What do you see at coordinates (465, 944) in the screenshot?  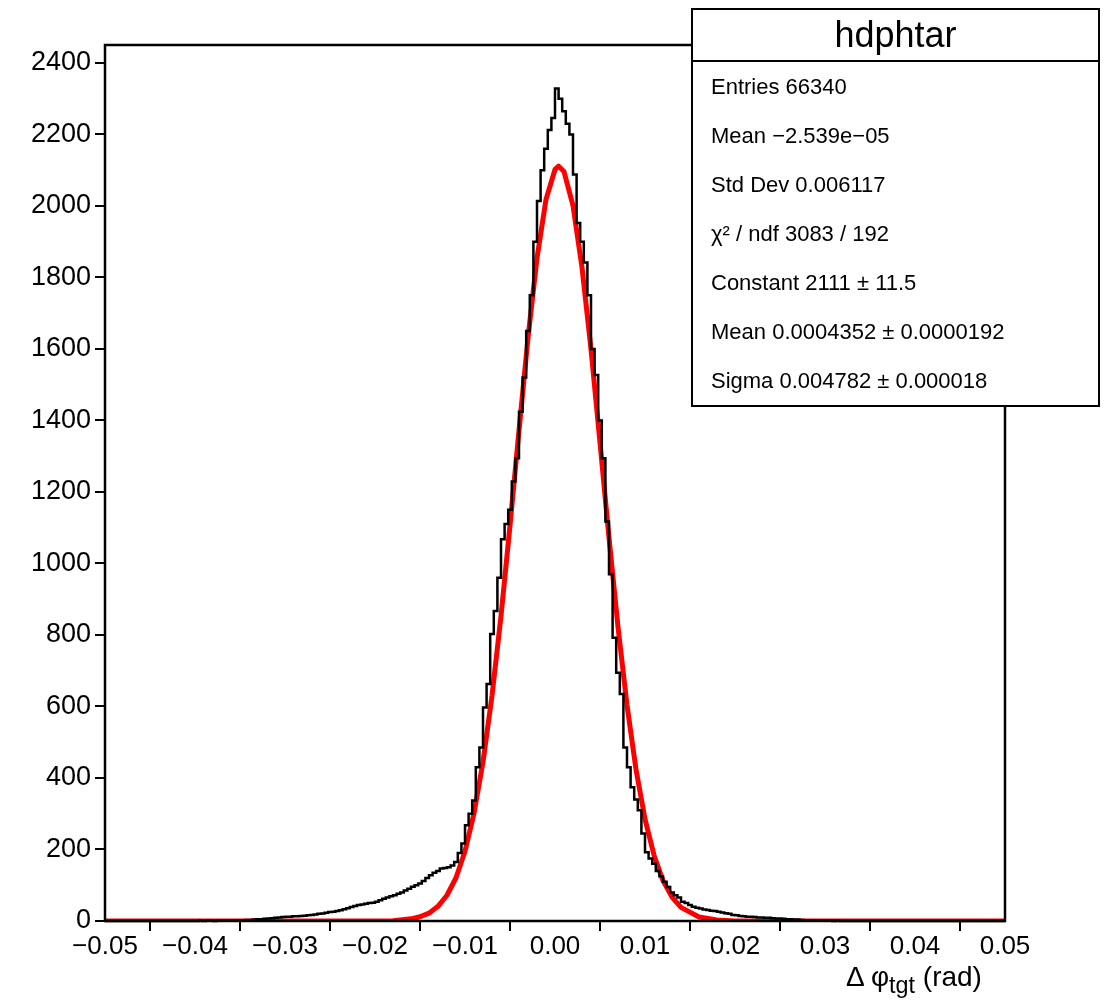 I see `x-tick-label: −0.01` at bounding box center [465, 944].